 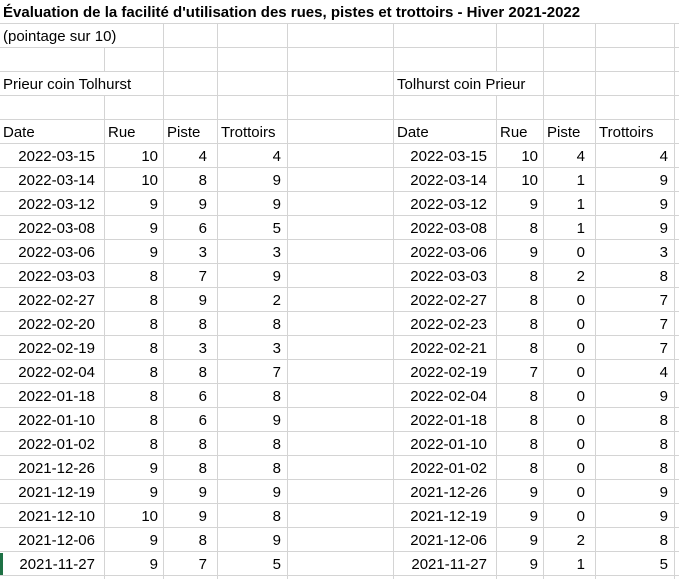 What do you see at coordinates (445, 516) in the screenshot?
I see `right-date-cell: 2021-12-19` at bounding box center [445, 516].